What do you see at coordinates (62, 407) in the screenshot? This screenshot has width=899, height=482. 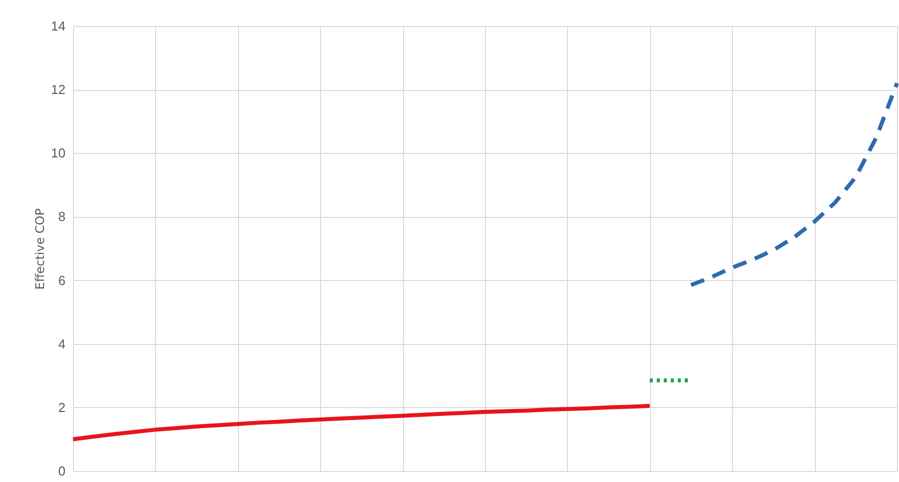 I see `y-tick-label: 2` at bounding box center [62, 407].